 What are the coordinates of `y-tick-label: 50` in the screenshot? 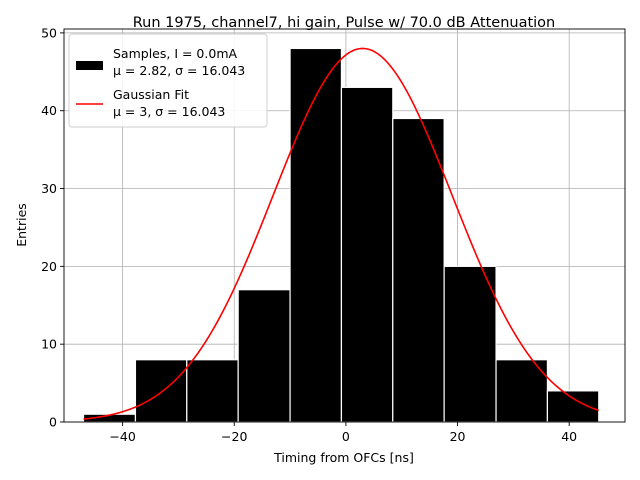 It's located at (49, 32).